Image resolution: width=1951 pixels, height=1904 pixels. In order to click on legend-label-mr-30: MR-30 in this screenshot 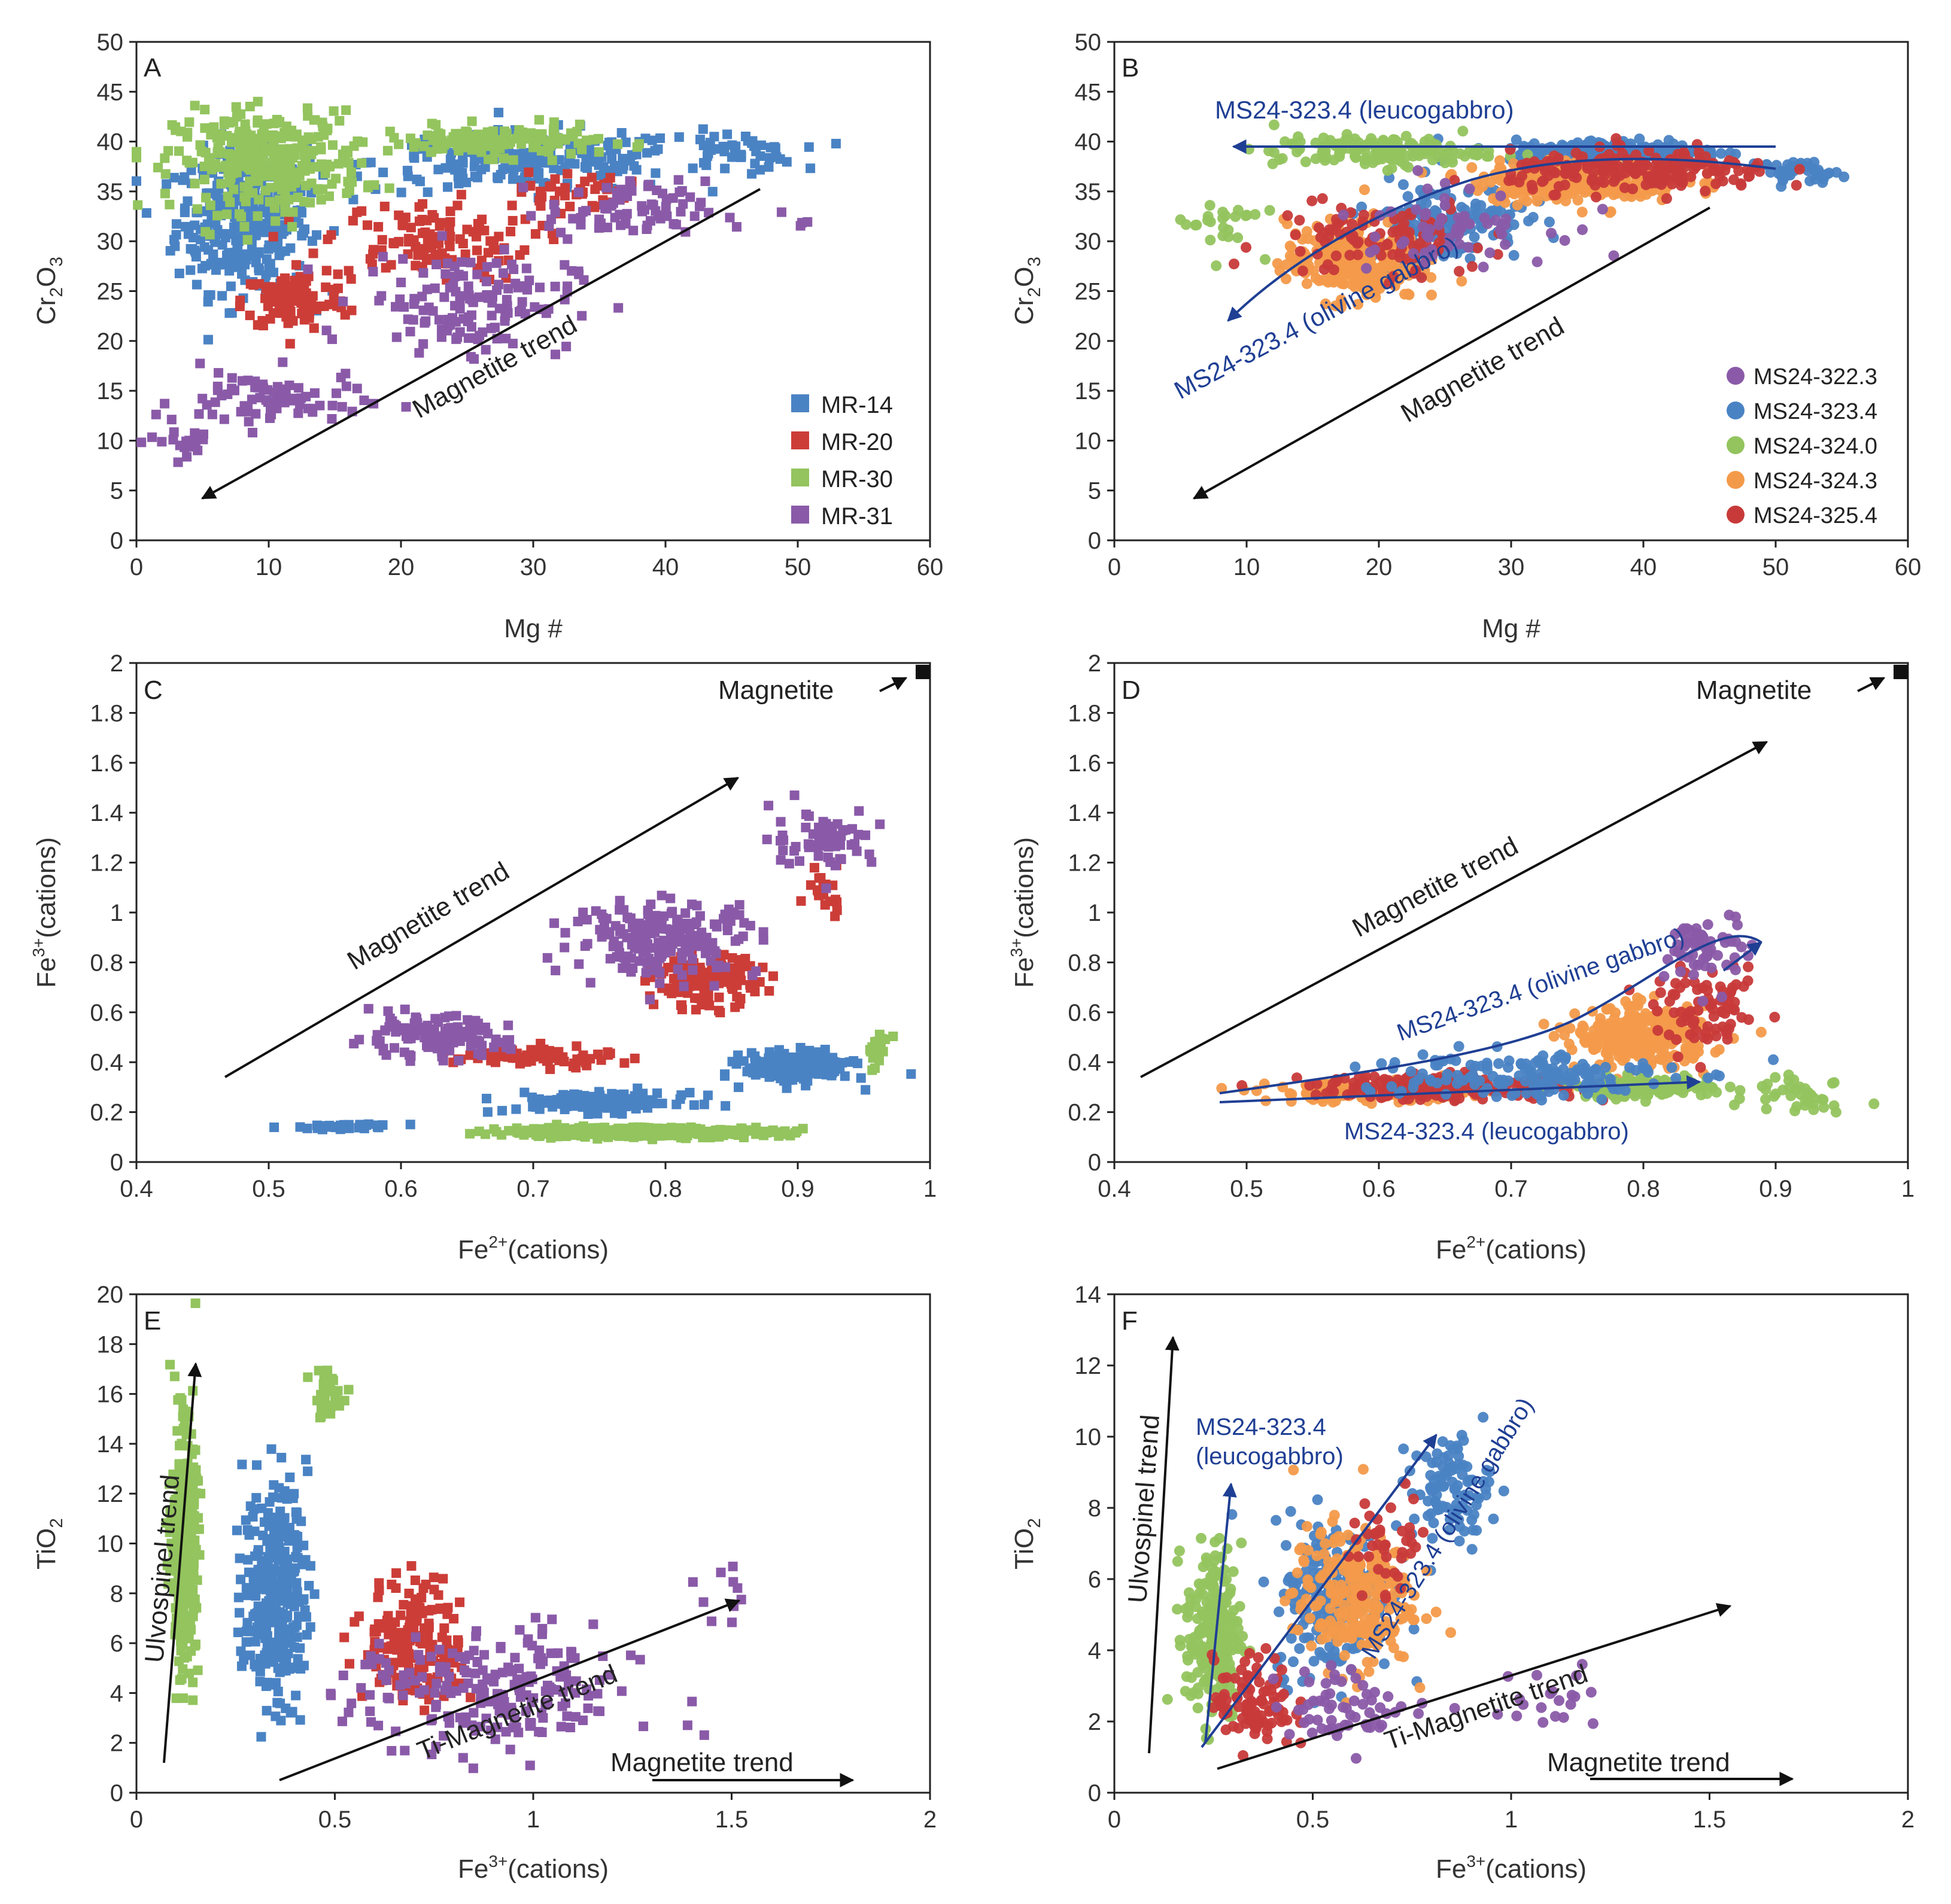, I will do `click(857, 479)`.